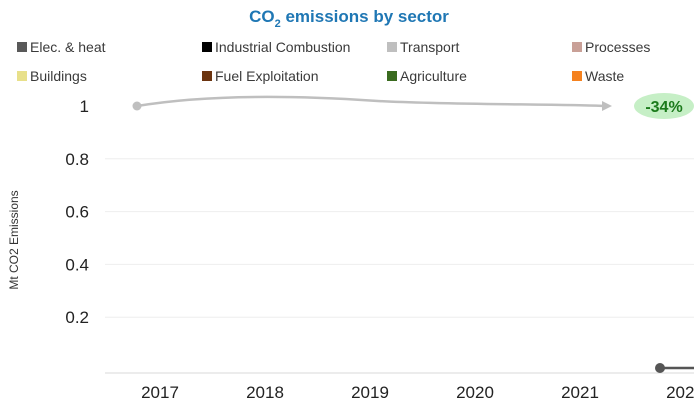  I want to click on chart-title-main: CO, so click(262, 16).